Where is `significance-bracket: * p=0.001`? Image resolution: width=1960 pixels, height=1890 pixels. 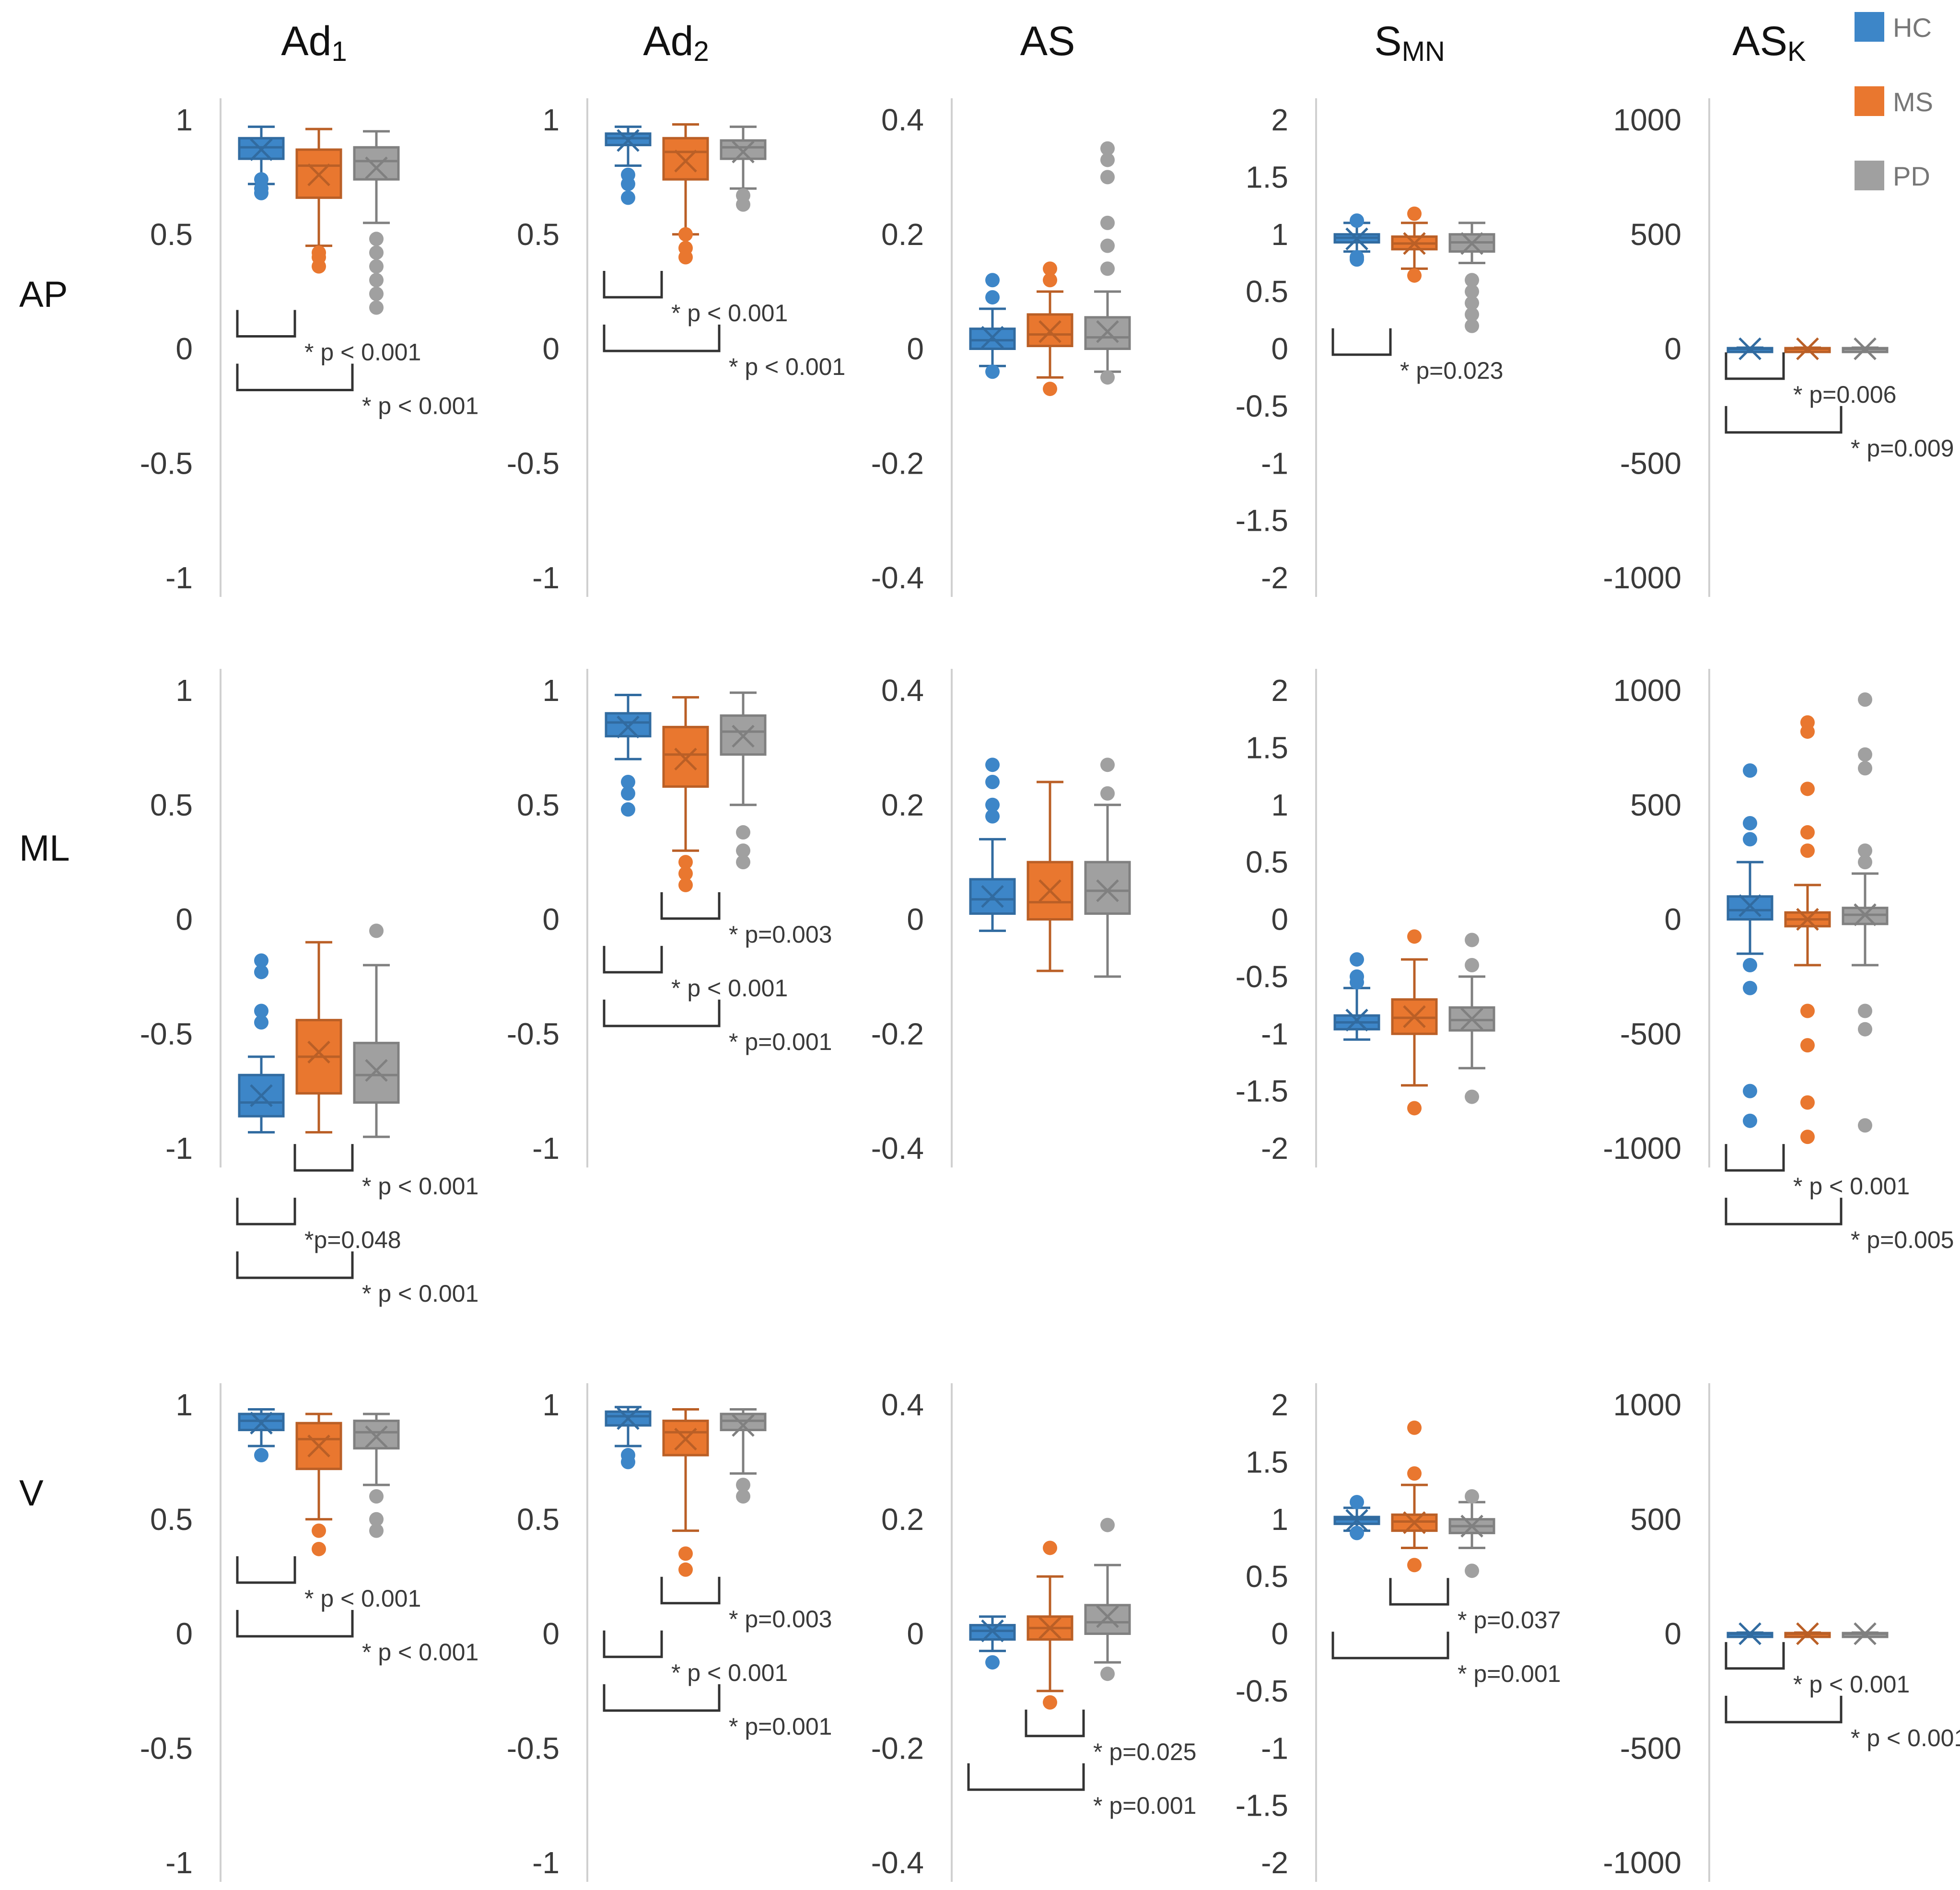 significance-bracket: * p=0.001 is located at coordinates (1446, 1659).